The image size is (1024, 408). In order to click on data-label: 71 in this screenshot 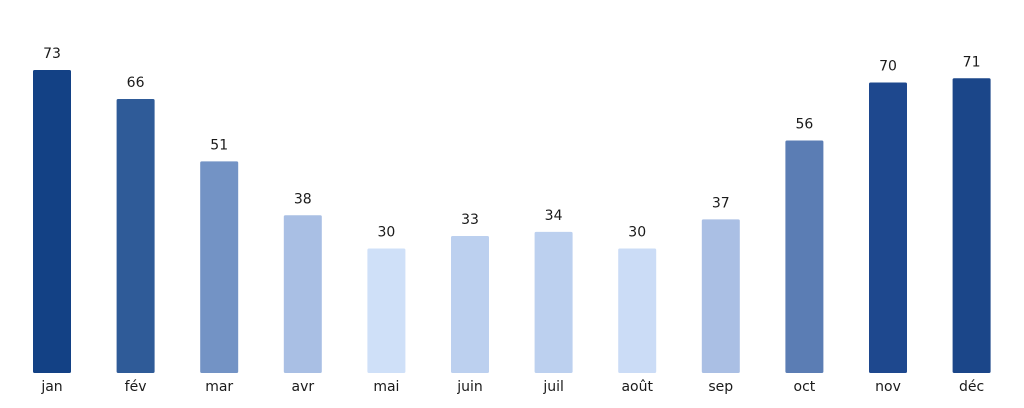, I will do `click(972, 62)`.